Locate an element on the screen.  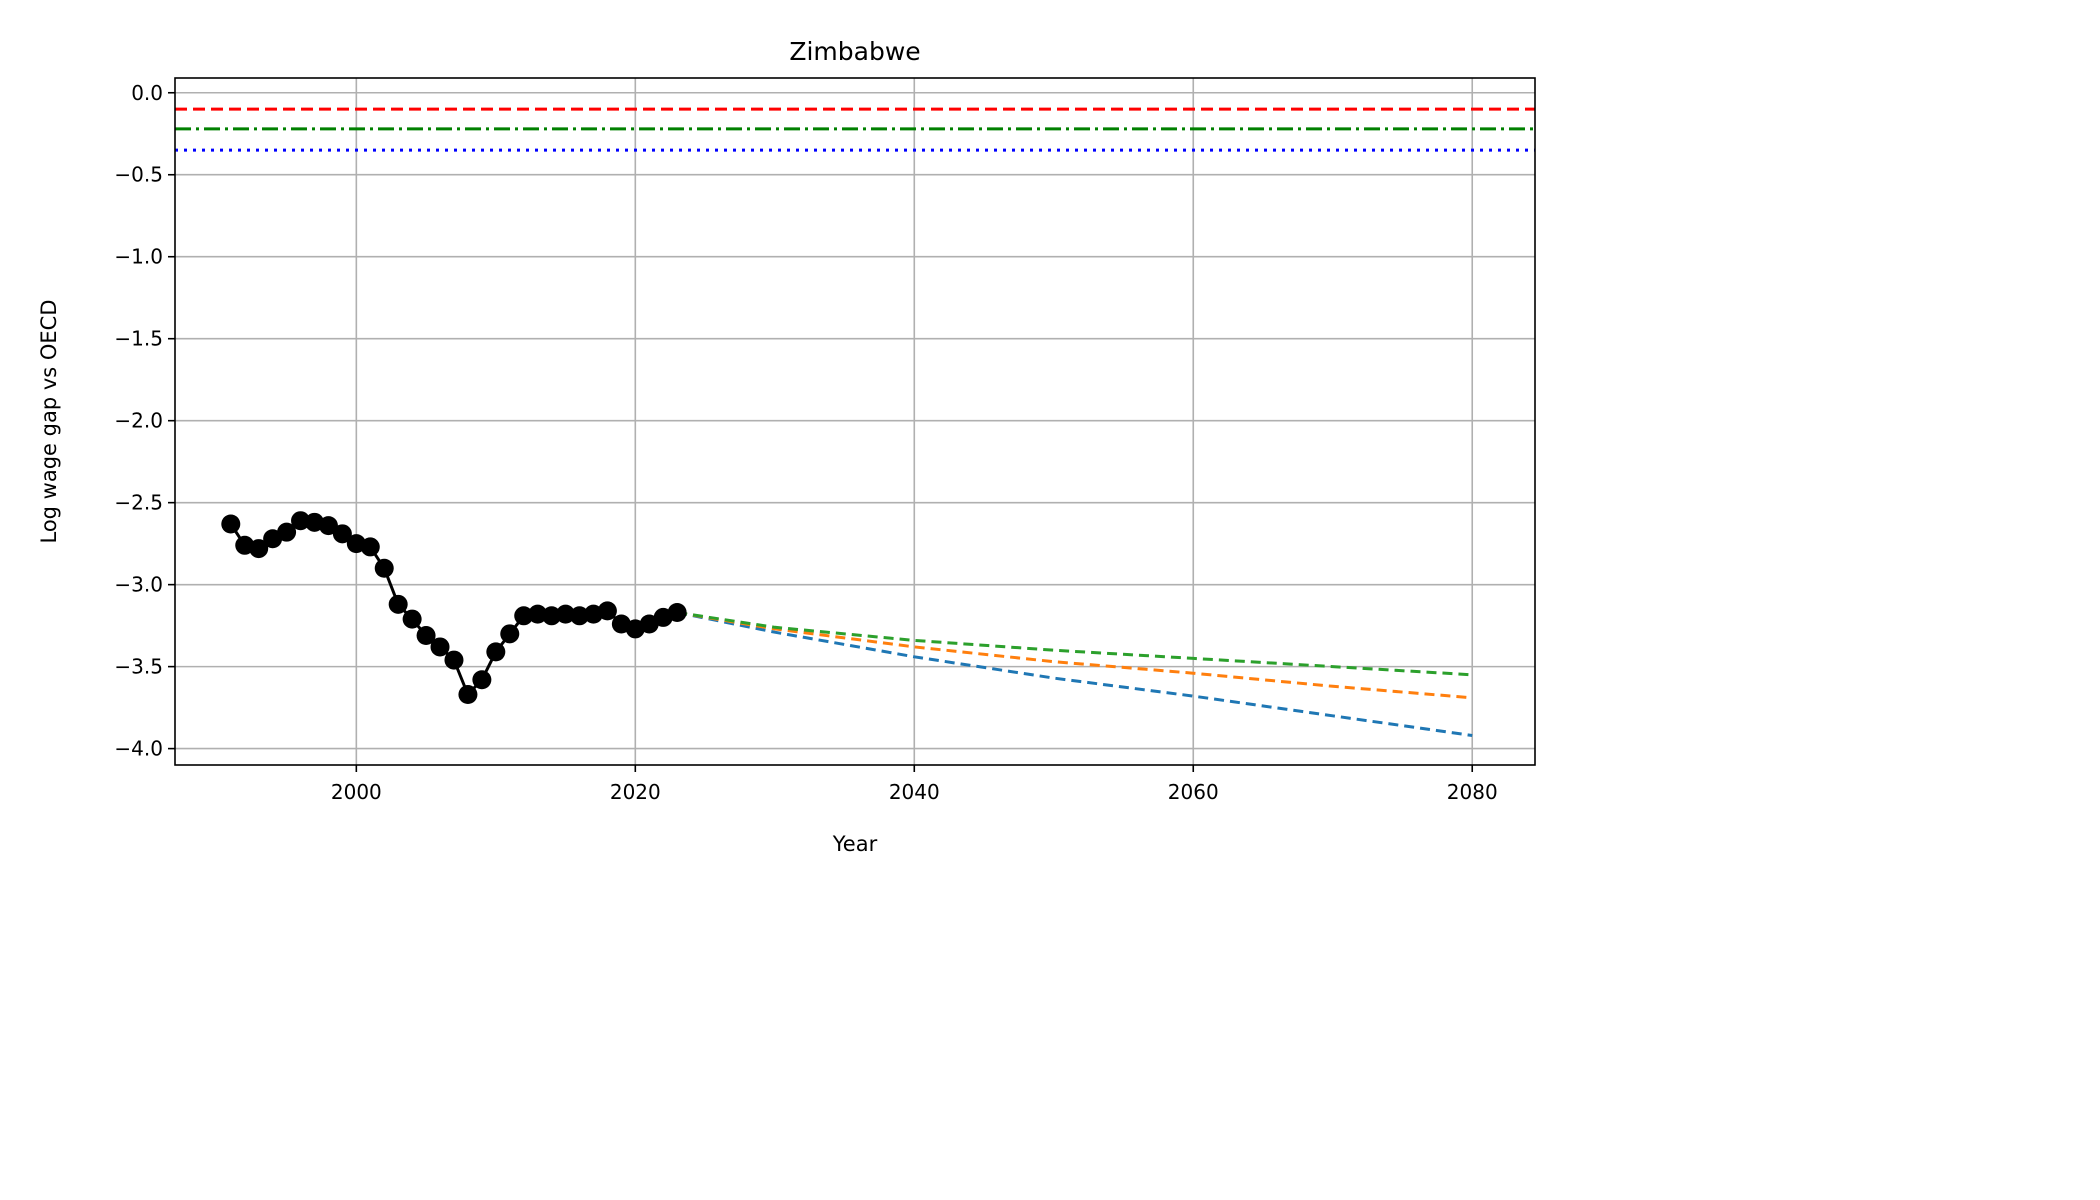
x-tick-label: 2020 is located at coordinates (635, 792).